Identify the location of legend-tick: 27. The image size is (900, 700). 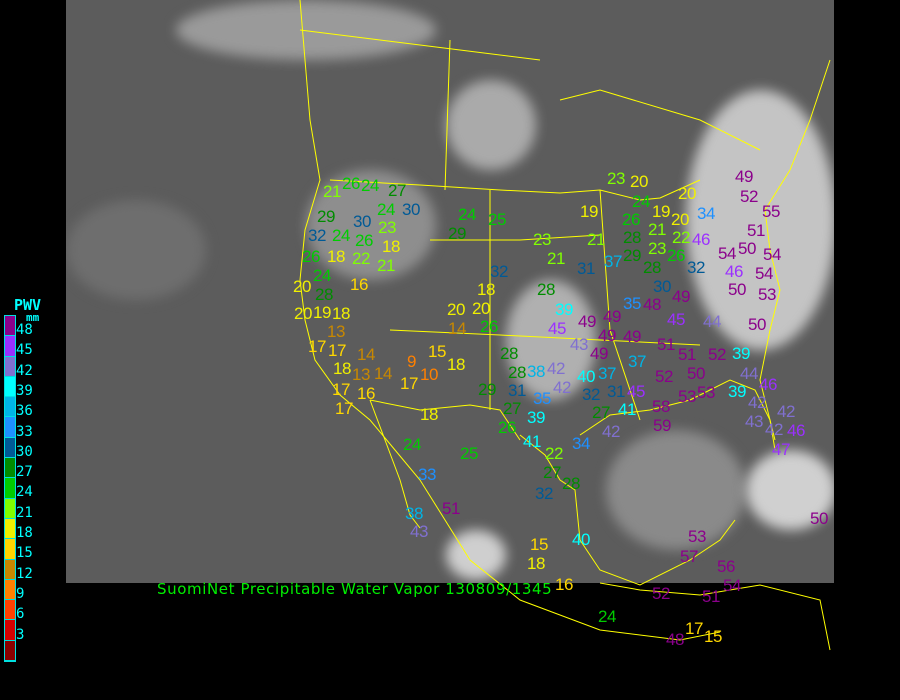
(24, 472).